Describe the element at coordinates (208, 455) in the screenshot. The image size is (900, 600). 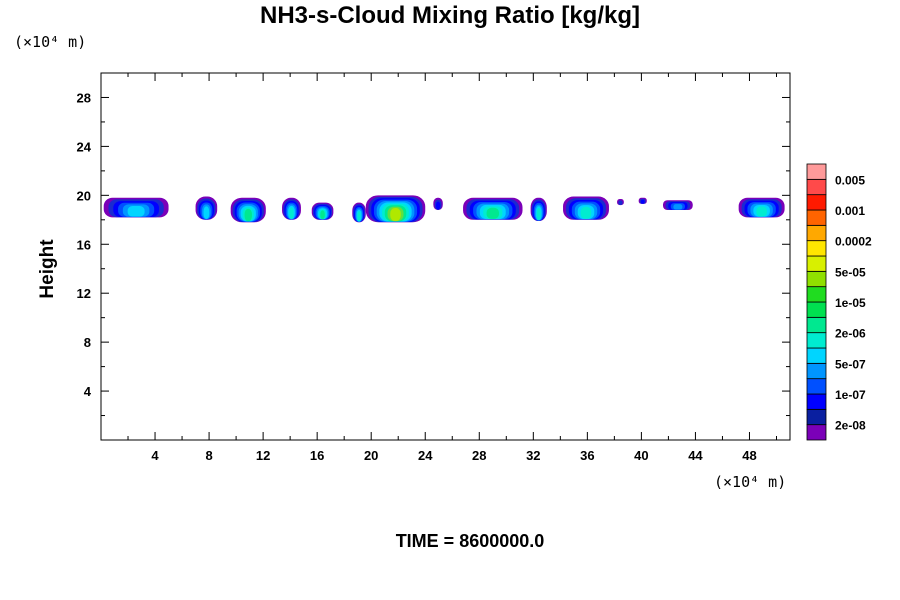
I see `x-tick-label: 8` at that location.